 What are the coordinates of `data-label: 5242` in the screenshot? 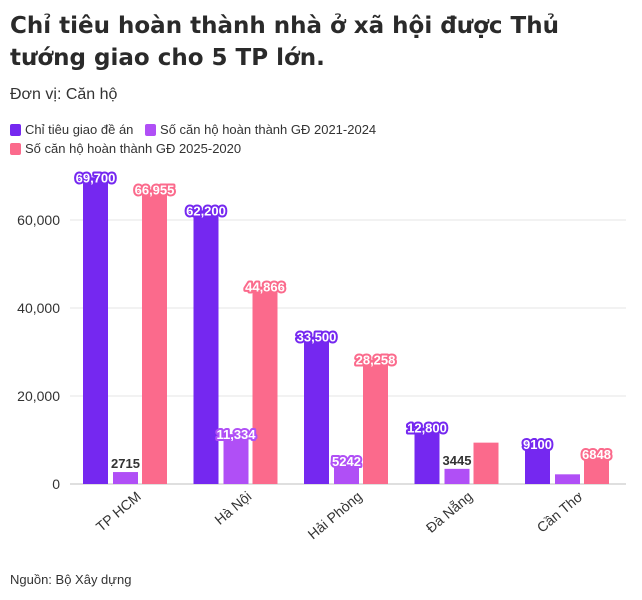 It's located at (346, 461).